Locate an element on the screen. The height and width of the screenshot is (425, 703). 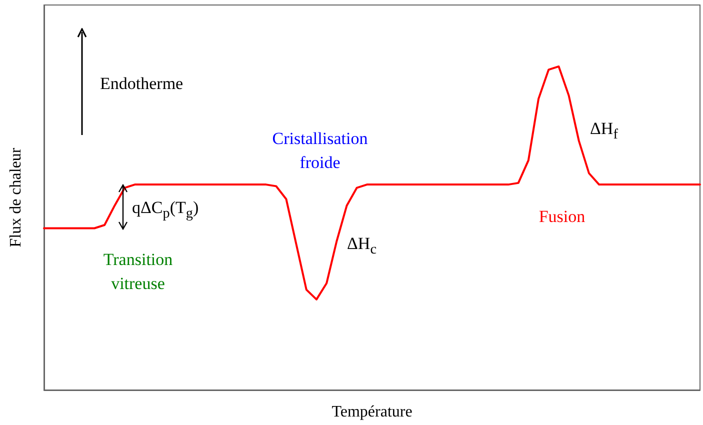
y-axis-title: Flux de chaleur is located at coordinates (16, 197).